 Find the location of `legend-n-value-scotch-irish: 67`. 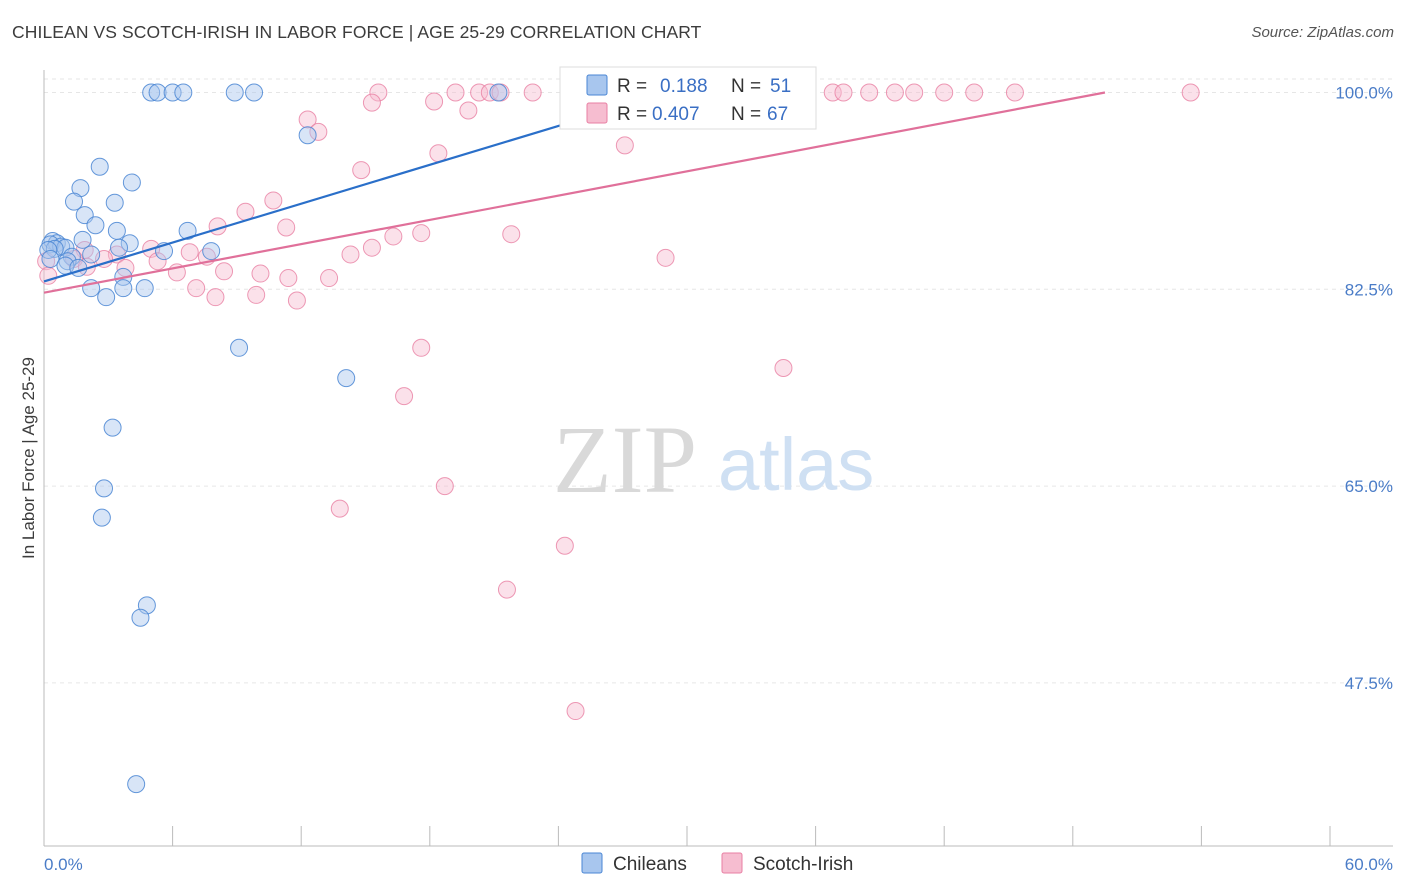

legend-n-value-scotch-irish: 67 is located at coordinates (777, 114).